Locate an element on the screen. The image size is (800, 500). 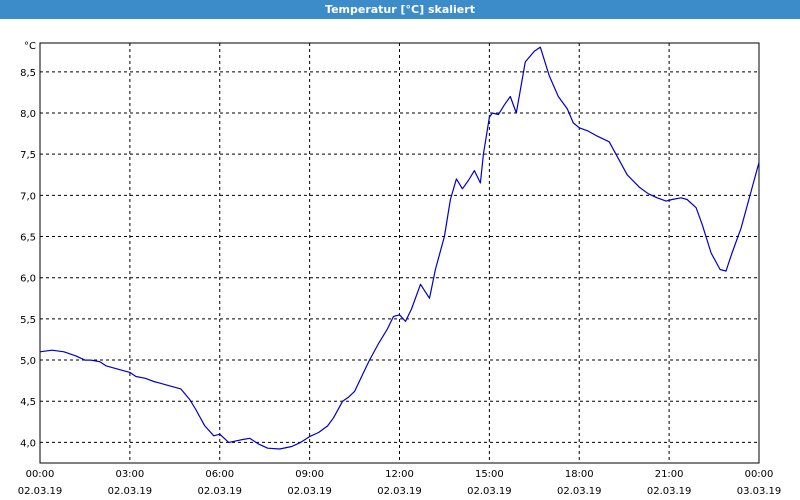
chart-title: Temperatur [°C] skaliert is located at coordinates (400, 9).